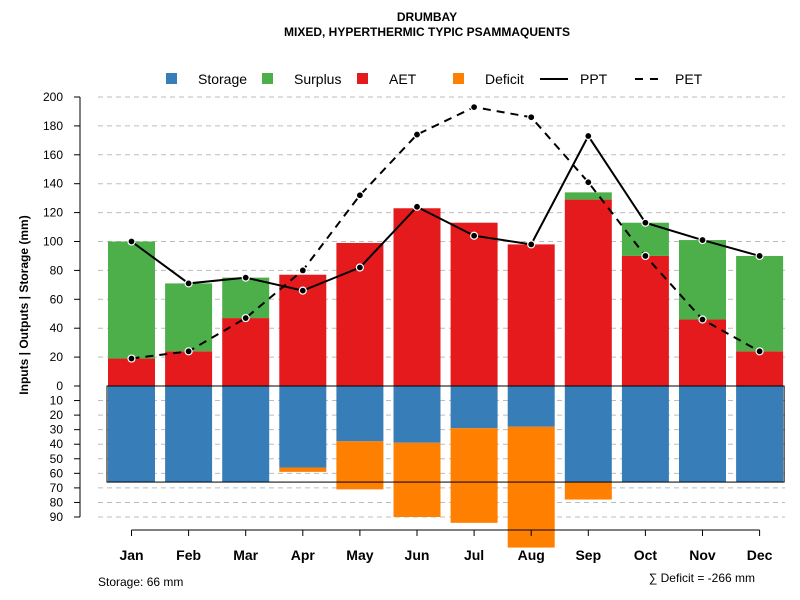  What do you see at coordinates (531, 555) in the screenshot?
I see `x-tick-label: Aug` at bounding box center [531, 555].